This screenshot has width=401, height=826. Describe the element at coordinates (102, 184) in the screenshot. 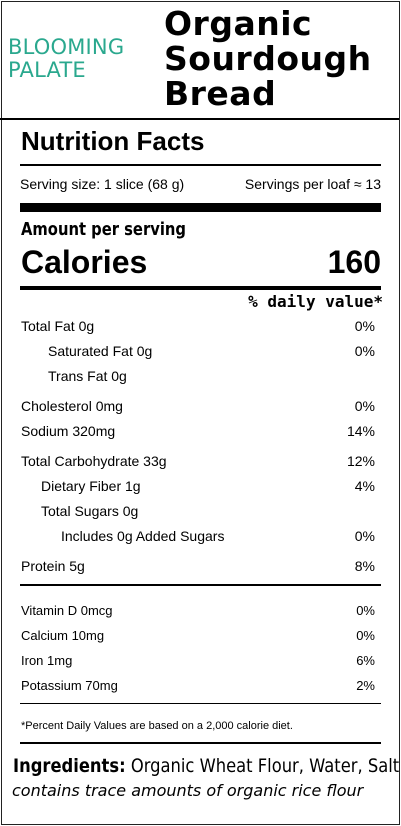

I see `serving-size: Serving size: 1 slice (68 g)` at that location.